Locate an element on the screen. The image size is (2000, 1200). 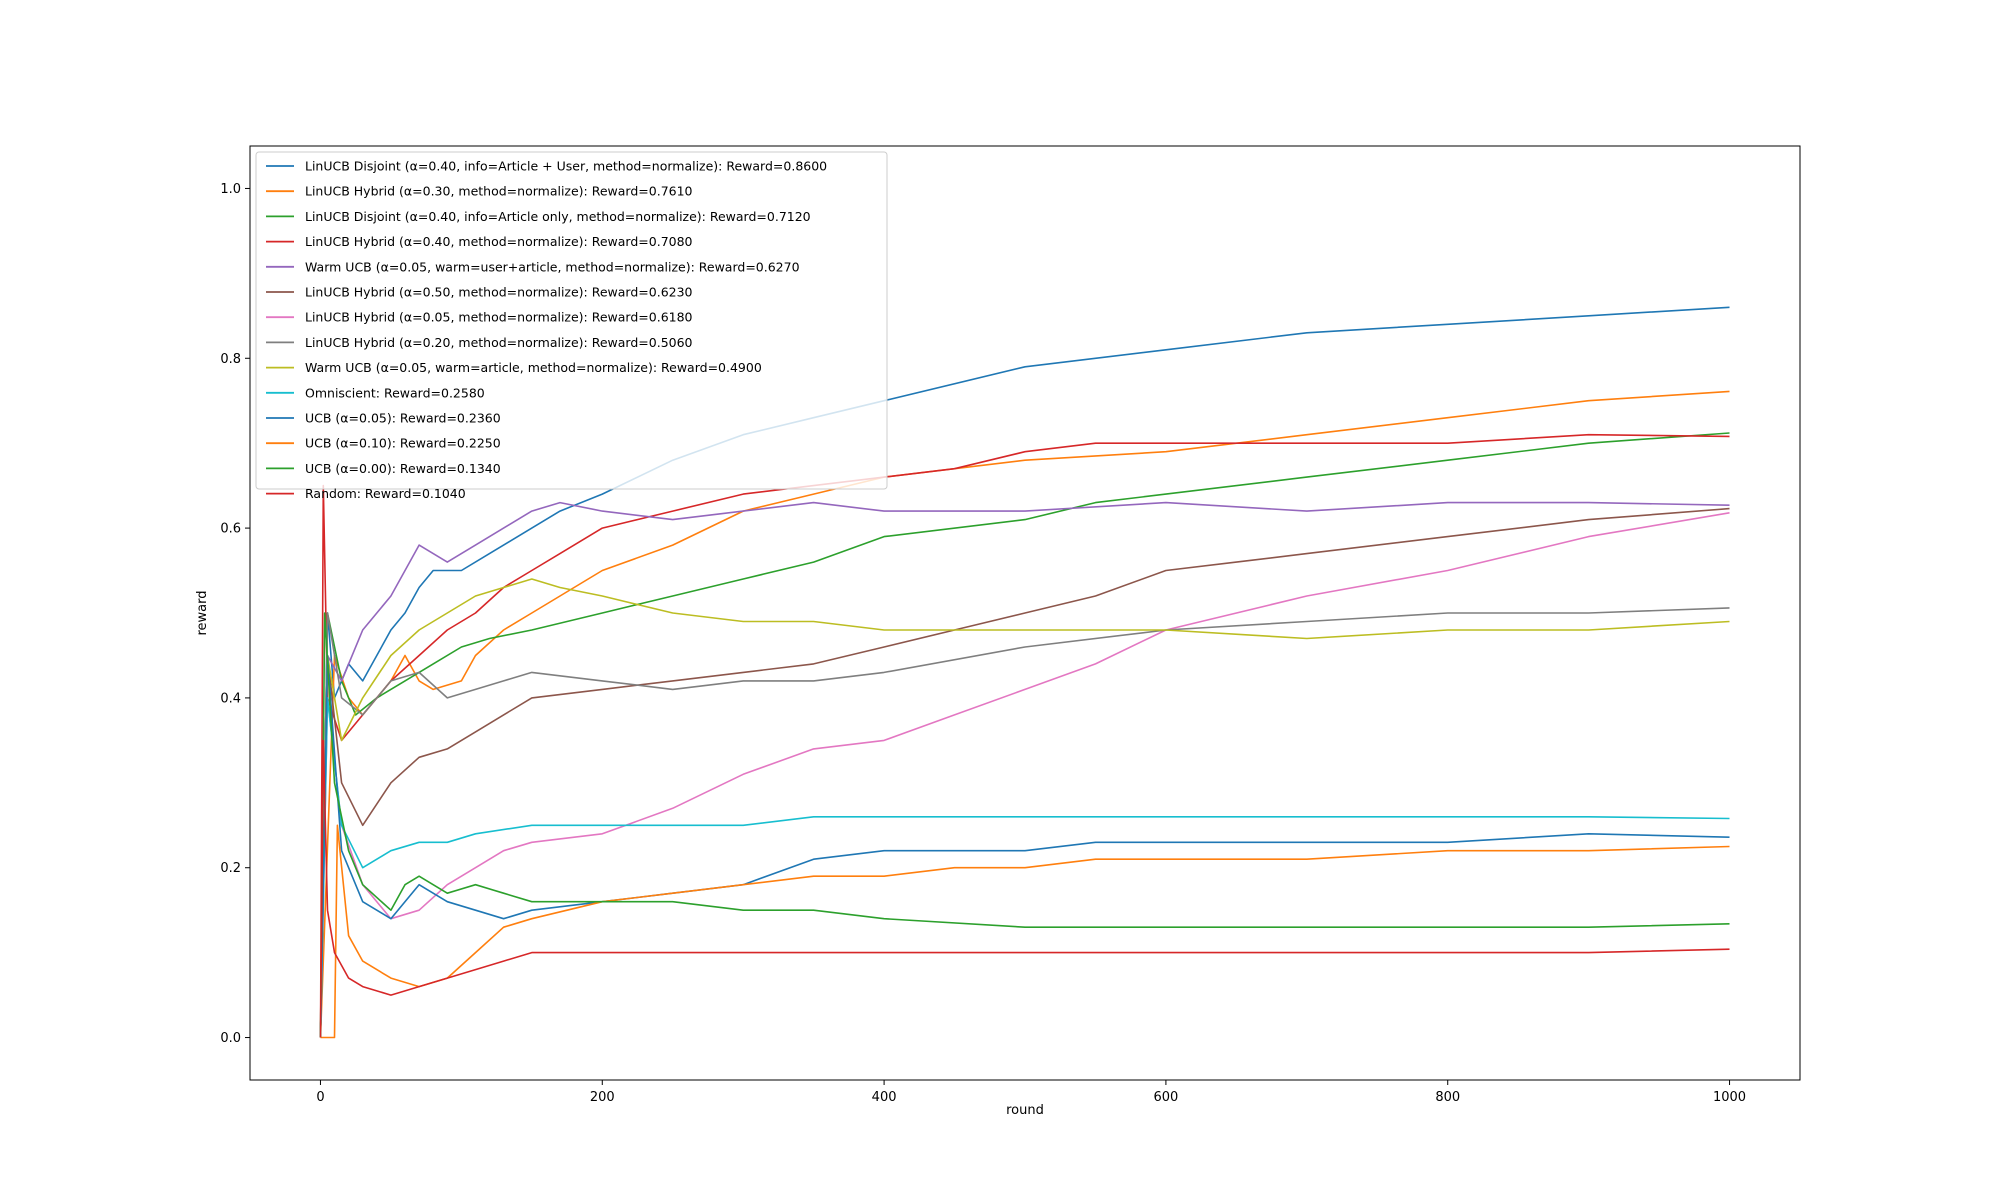
y-tick-label: 1.0 is located at coordinates (230, 189).